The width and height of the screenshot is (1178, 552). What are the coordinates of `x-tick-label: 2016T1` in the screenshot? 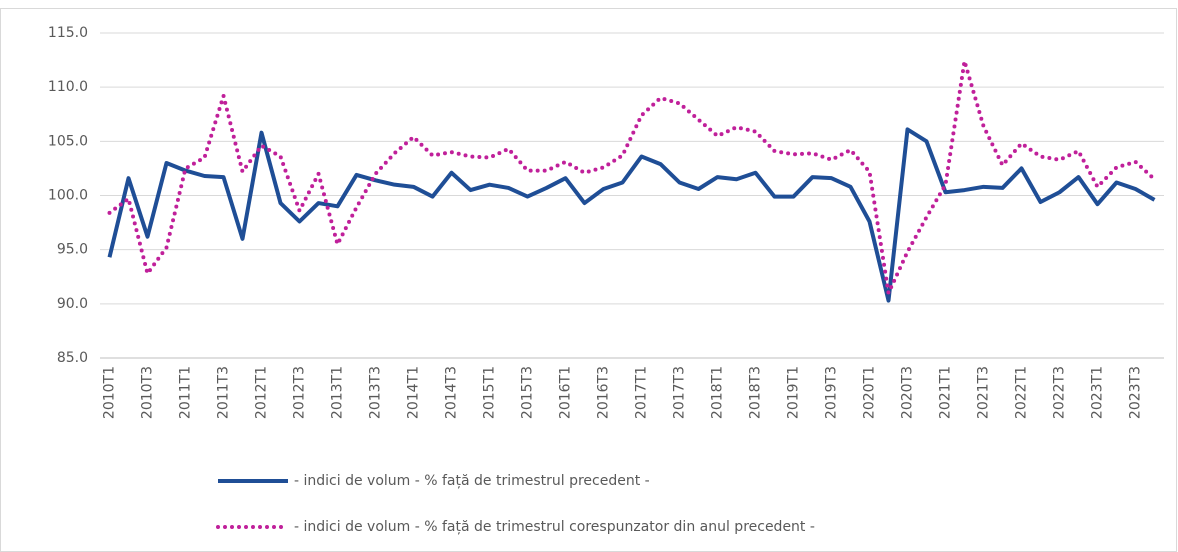 It's located at (566, 392).